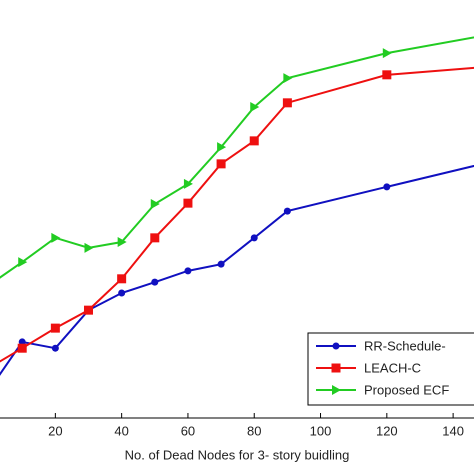 The height and width of the screenshot is (474, 474). Describe the element at coordinates (55, 430) in the screenshot. I see `x-tick-label: 20` at that location.